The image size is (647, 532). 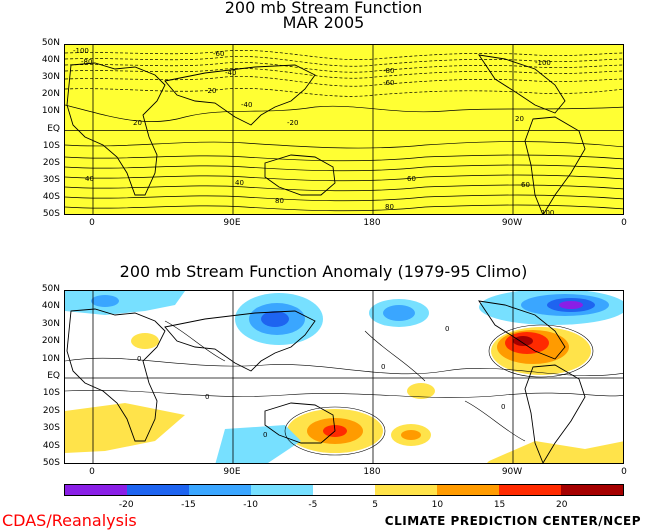 What do you see at coordinates (258, 444) in the screenshot?
I see `anomaly-neg-south` at bounding box center [258, 444].